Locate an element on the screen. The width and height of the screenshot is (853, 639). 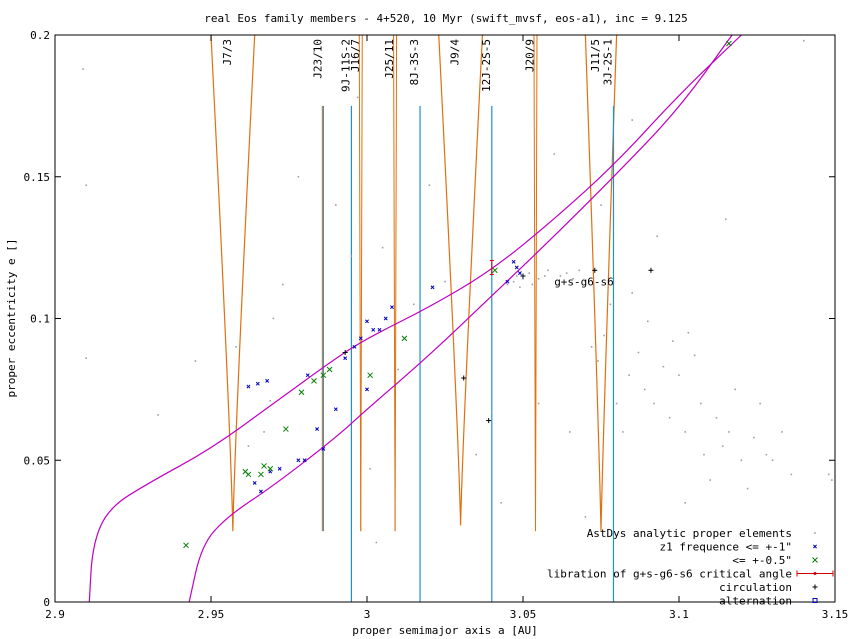
x-tick-label: 3.15 is located at coordinates (835, 614).